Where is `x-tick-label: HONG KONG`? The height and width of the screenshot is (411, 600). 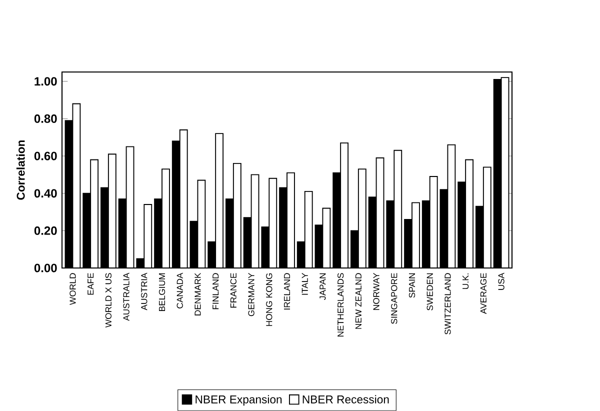
x-tick-label: HONG KONG is located at coordinates (269, 299).